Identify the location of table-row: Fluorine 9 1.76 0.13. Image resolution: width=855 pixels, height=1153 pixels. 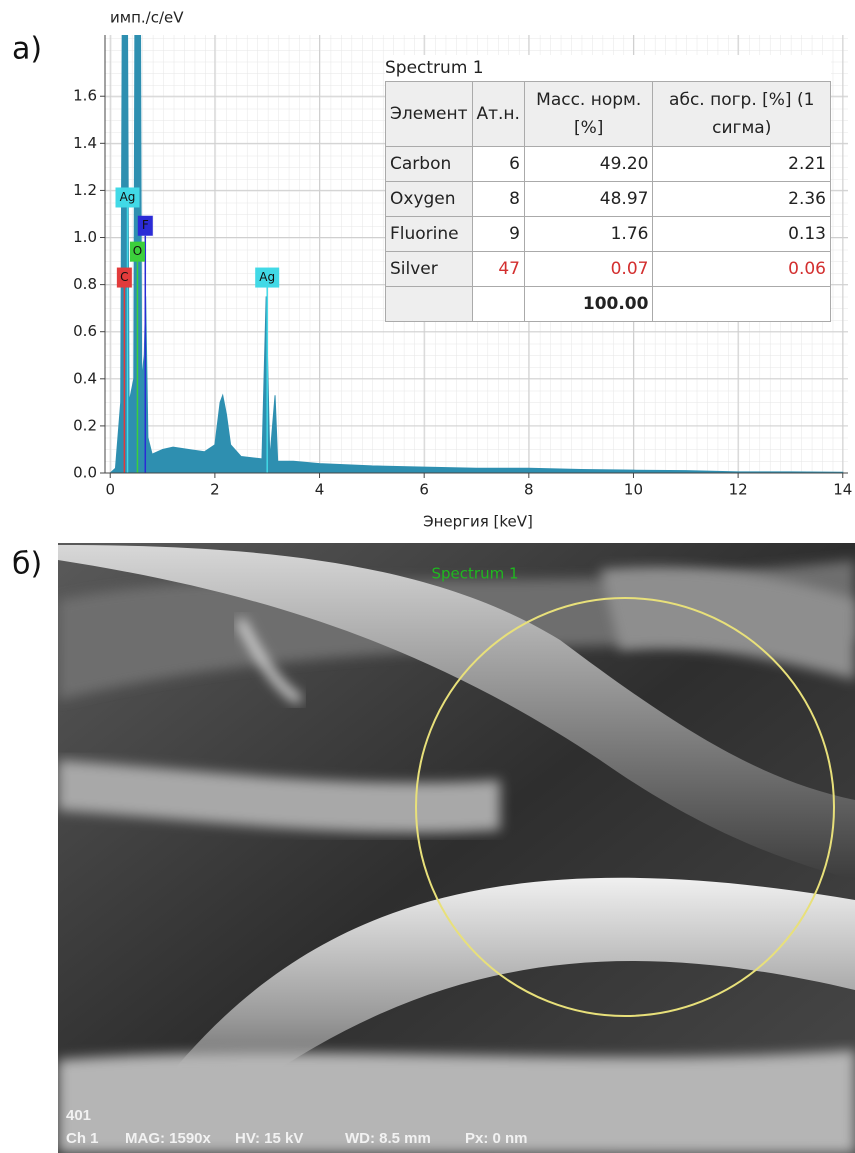
(608, 234).